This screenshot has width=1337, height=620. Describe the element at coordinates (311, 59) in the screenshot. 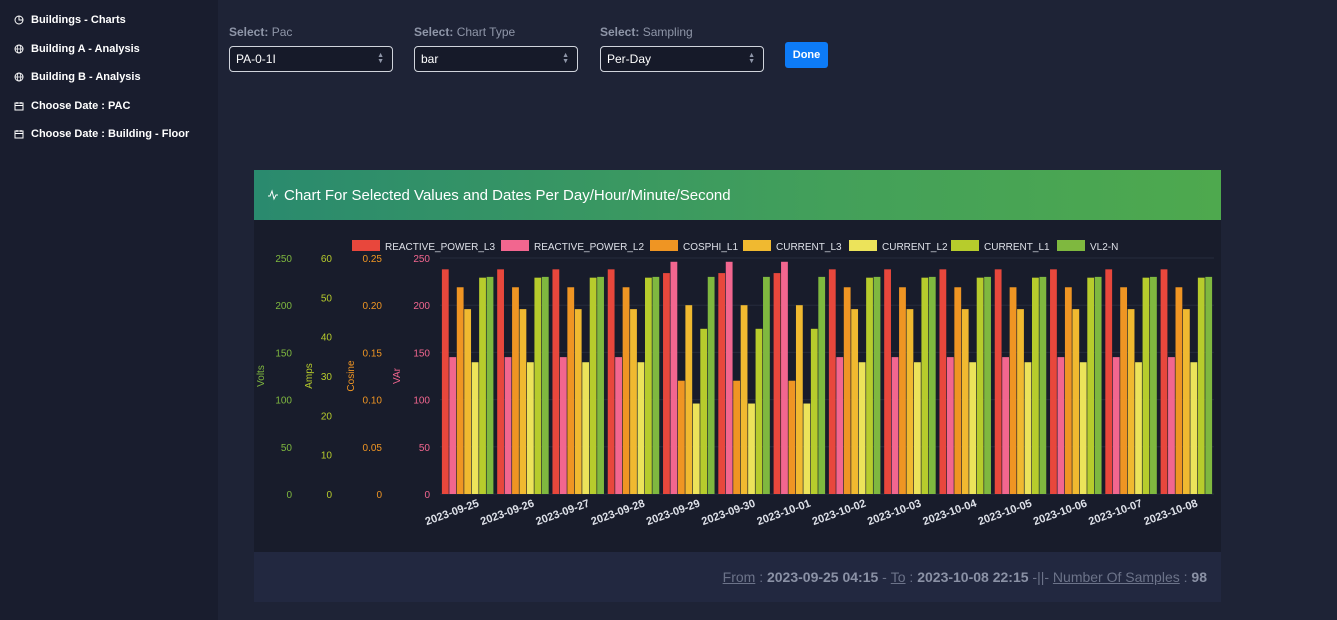

I see `pac-select: PA-0-1I ▲ ▼` at that location.